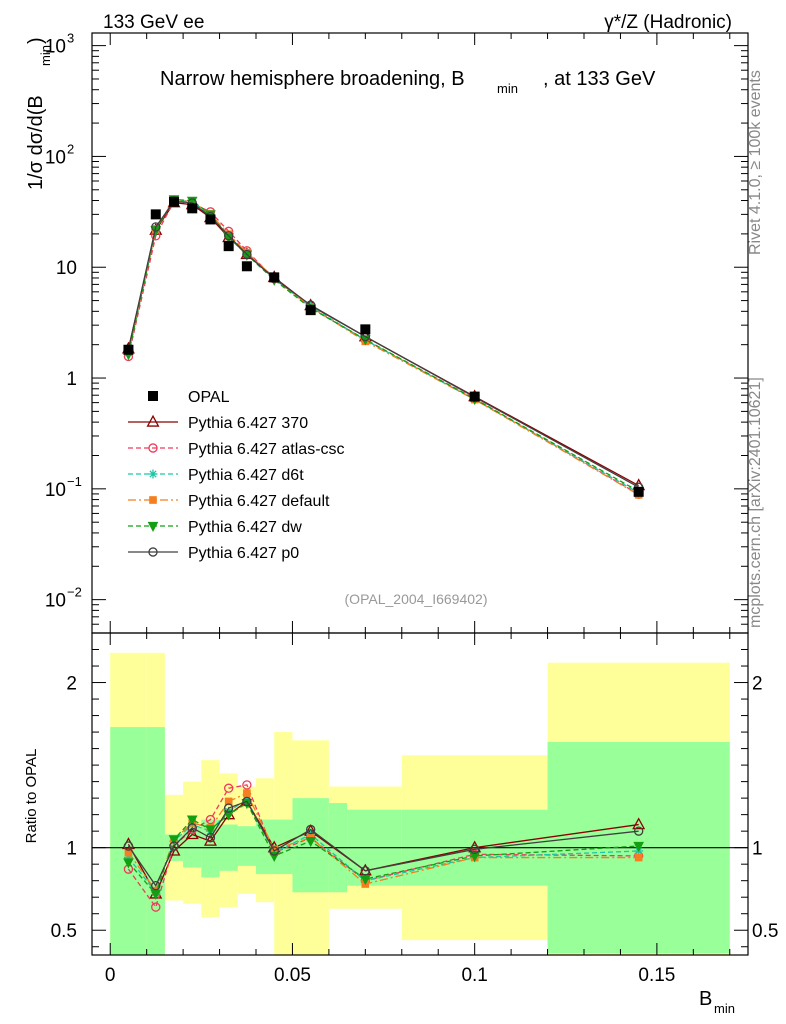 The height and width of the screenshot is (1024, 786). Describe the element at coordinates (599, 79) in the screenshot. I see `chart-title-tail: , at 133 GeV` at that location.